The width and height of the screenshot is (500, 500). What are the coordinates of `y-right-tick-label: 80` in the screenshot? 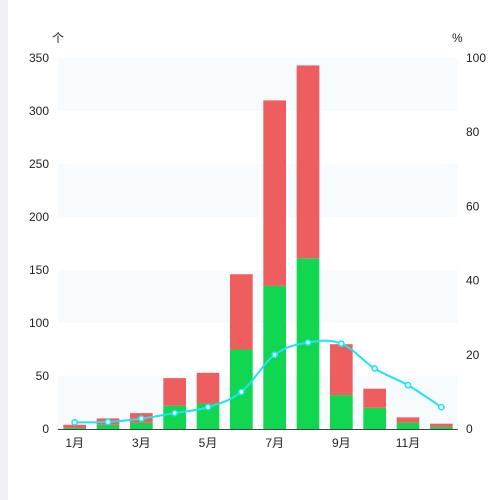 It's located at (473, 132).